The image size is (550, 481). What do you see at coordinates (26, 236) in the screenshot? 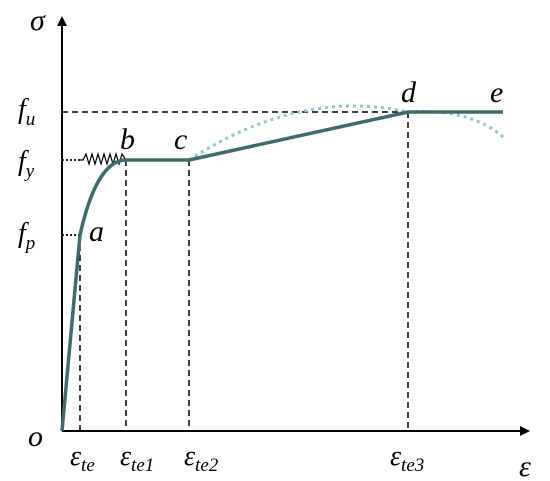
I see `fp-label: fp` at bounding box center [26, 236].